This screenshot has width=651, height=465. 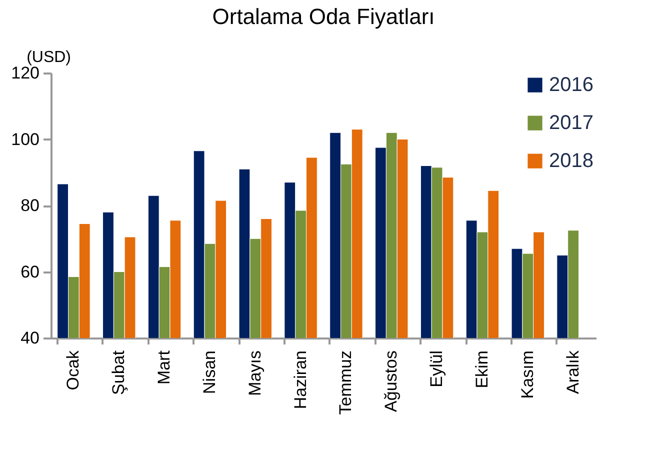 I want to click on x-tick-label: Ağustos, so click(x=391, y=381).